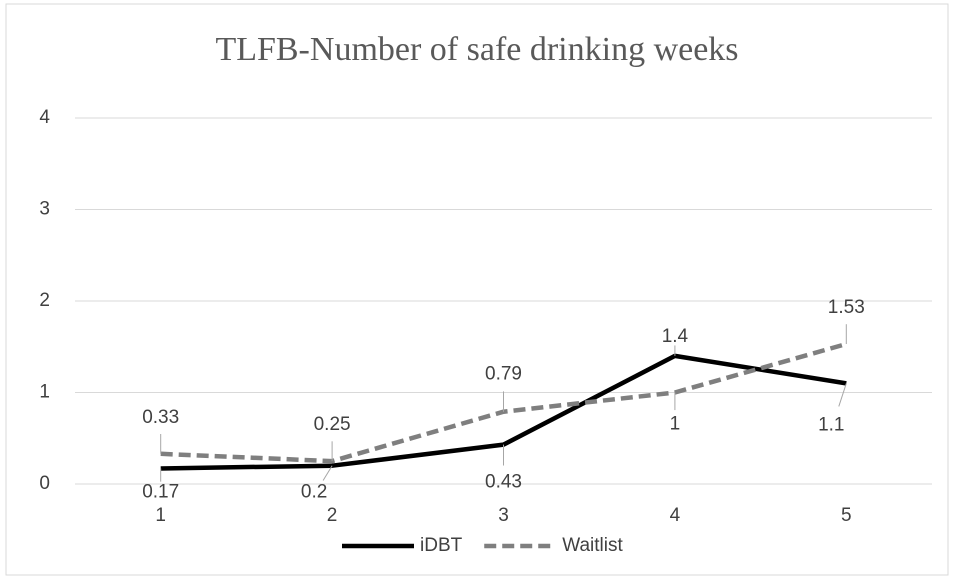 This screenshot has width=954, height=579. What do you see at coordinates (831, 424) in the screenshot?
I see `data-label: 1.1` at bounding box center [831, 424].